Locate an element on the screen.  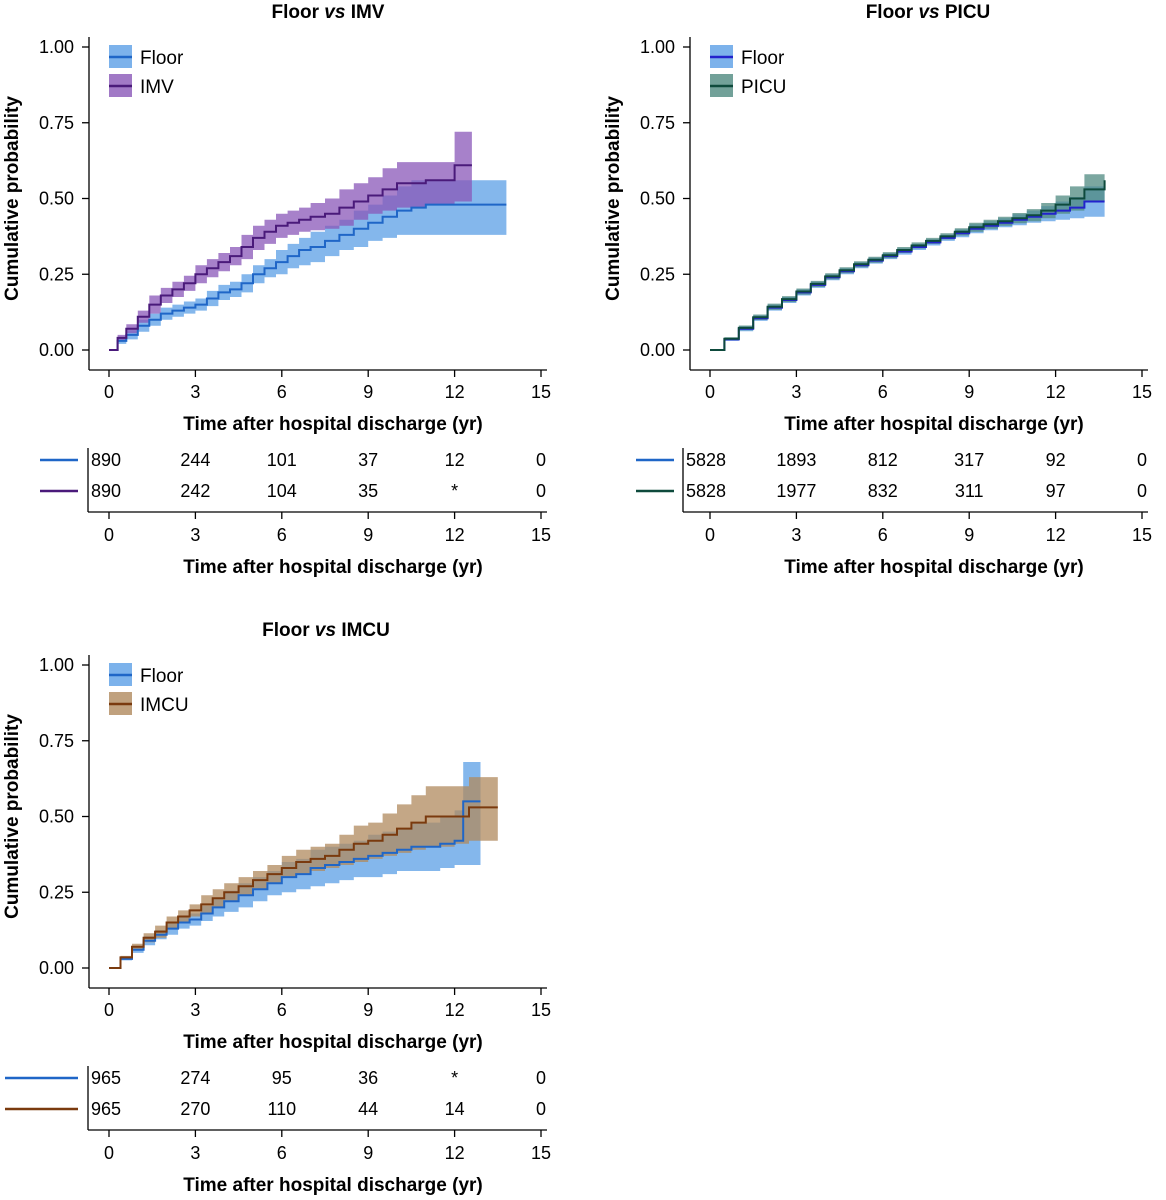
risk-count: 274 is located at coordinates (195, 1078).